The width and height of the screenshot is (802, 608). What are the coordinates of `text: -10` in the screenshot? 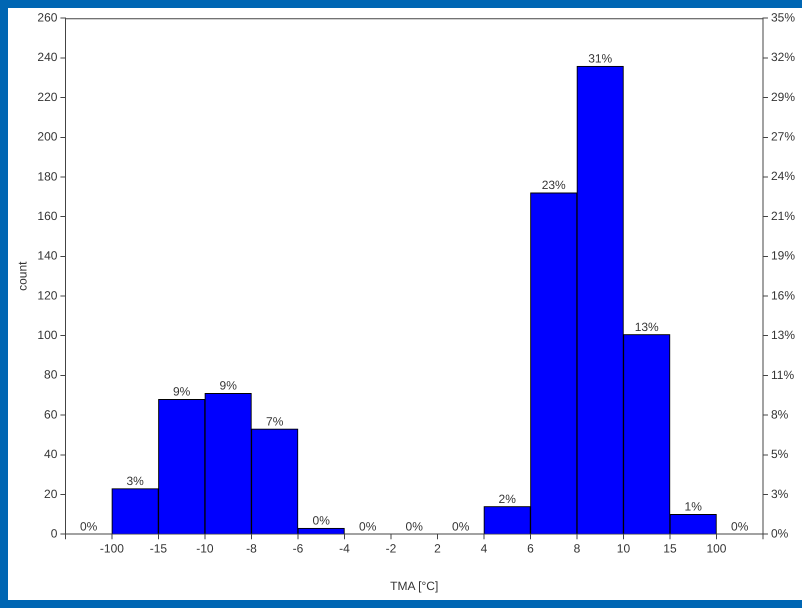 It's located at (205, 549).